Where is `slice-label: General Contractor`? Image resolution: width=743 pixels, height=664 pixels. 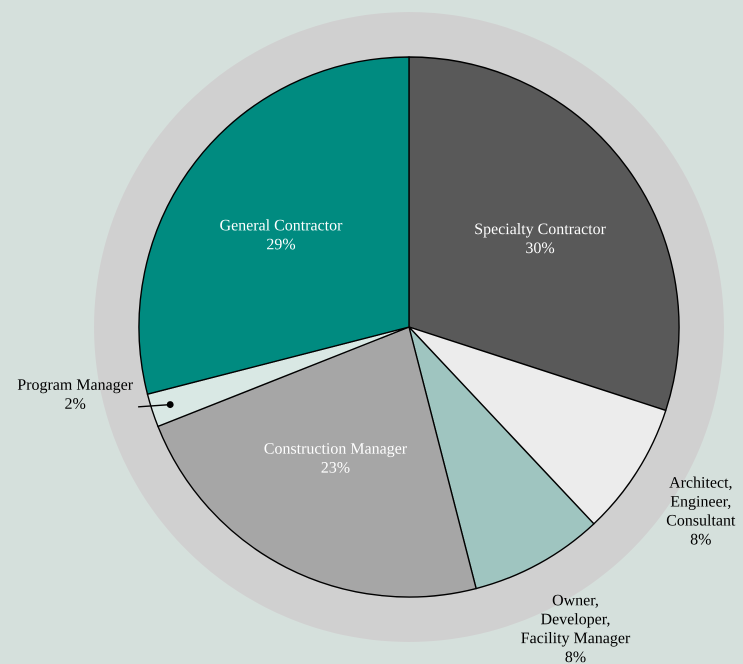 slice-label: General Contractor is located at coordinates (281, 225).